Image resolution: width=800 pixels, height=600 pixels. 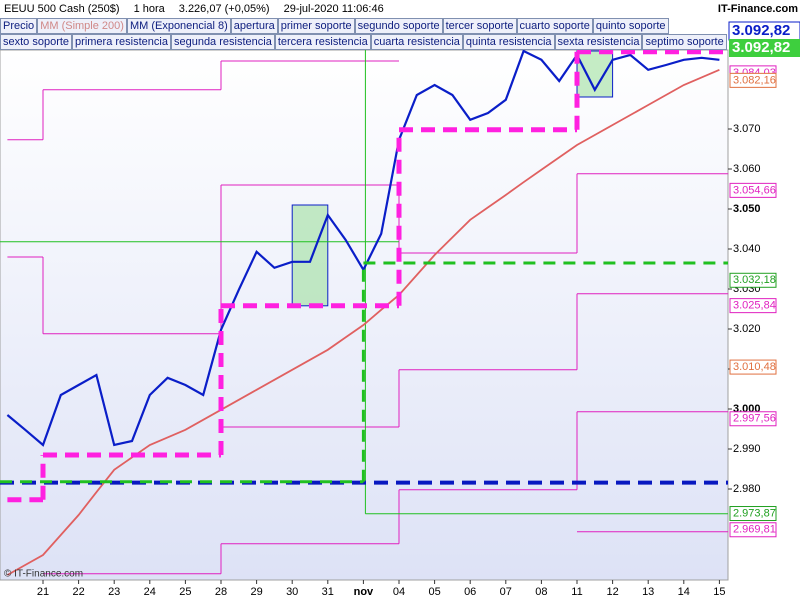 I want to click on x-tick-label: 30, so click(x=292, y=592).